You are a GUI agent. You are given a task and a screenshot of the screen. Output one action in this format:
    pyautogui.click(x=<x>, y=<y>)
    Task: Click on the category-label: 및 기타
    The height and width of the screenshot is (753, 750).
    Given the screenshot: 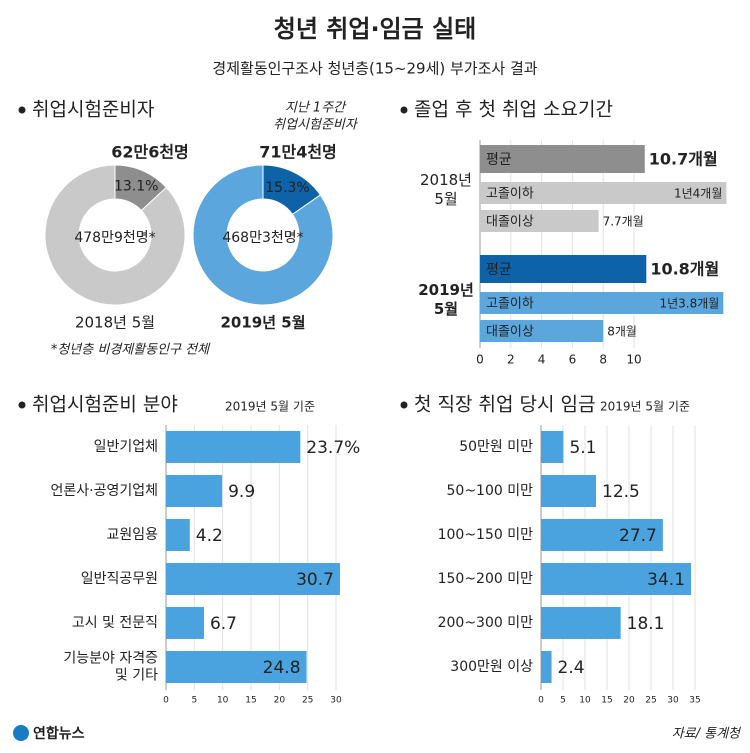 What is the action you would take?
    pyautogui.click(x=136, y=676)
    